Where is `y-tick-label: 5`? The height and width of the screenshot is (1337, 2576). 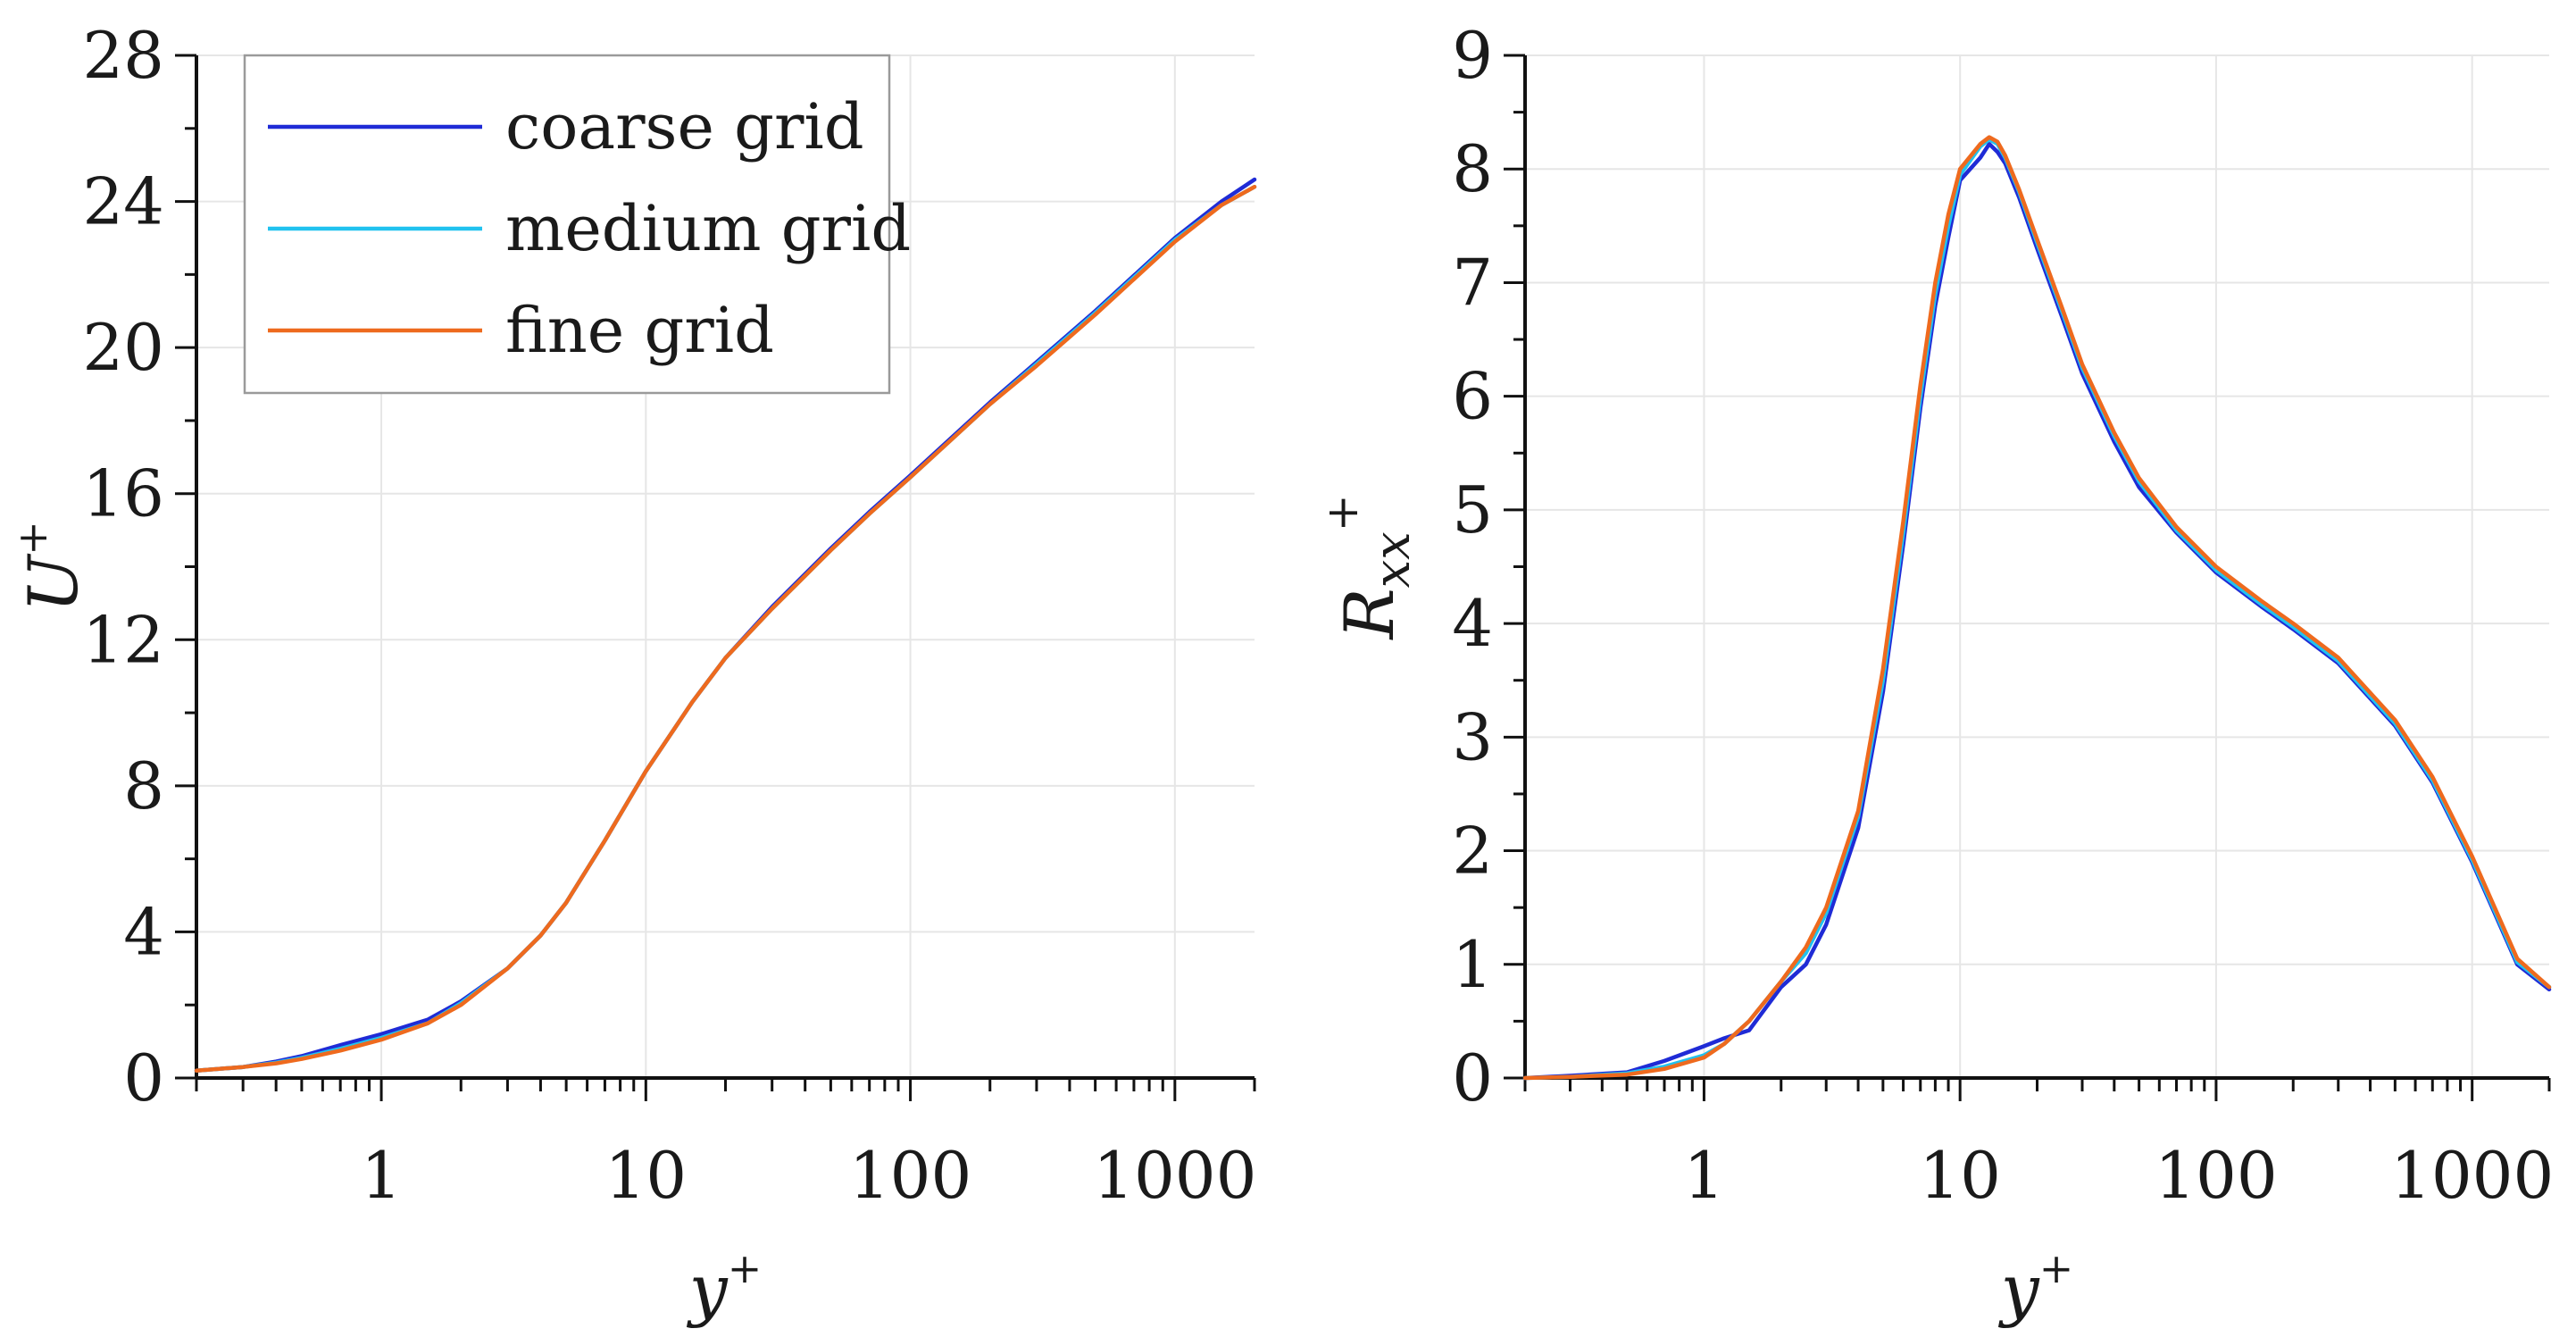
y-tick-label: 5 is located at coordinates (1472, 510).